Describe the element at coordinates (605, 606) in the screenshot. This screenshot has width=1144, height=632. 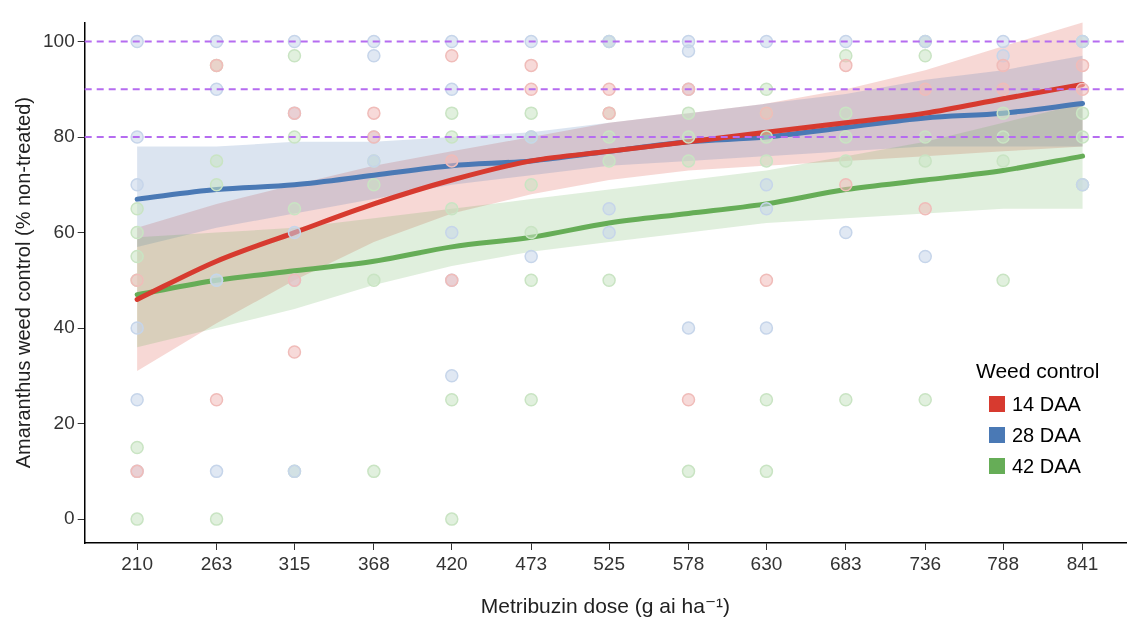
I see `x-axis-title: Metribuzin dose (g ai ha⁻¹)` at that location.